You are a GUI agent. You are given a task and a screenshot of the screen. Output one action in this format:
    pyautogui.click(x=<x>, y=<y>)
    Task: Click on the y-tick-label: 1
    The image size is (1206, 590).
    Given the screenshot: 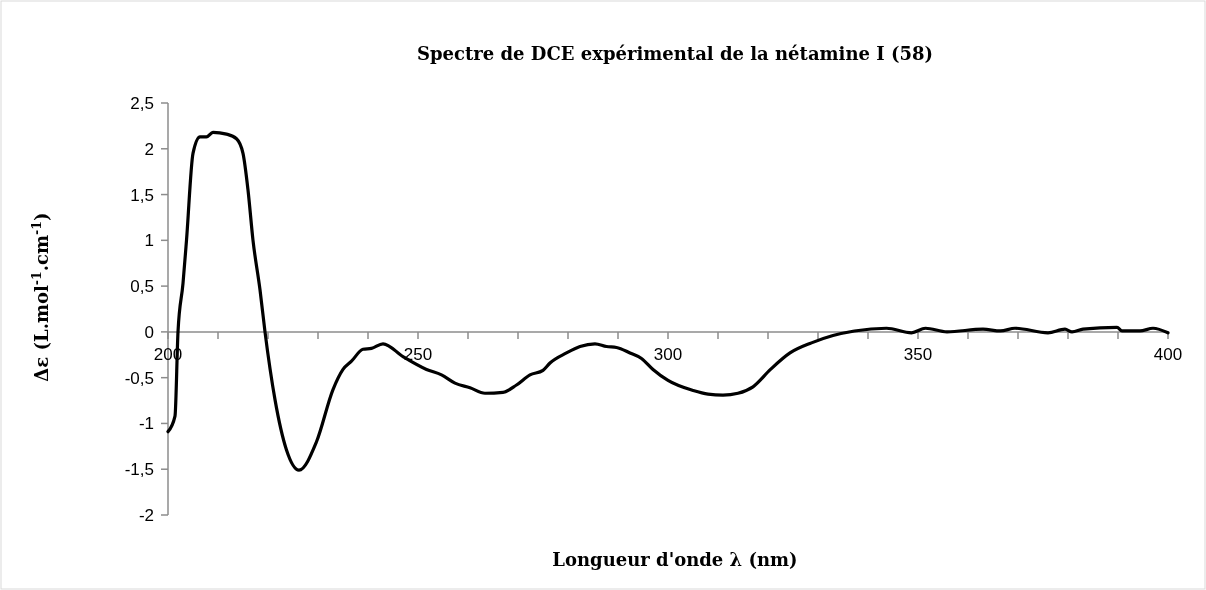 What is the action you would take?
    pyautogui.click(x=149, y=241)
    